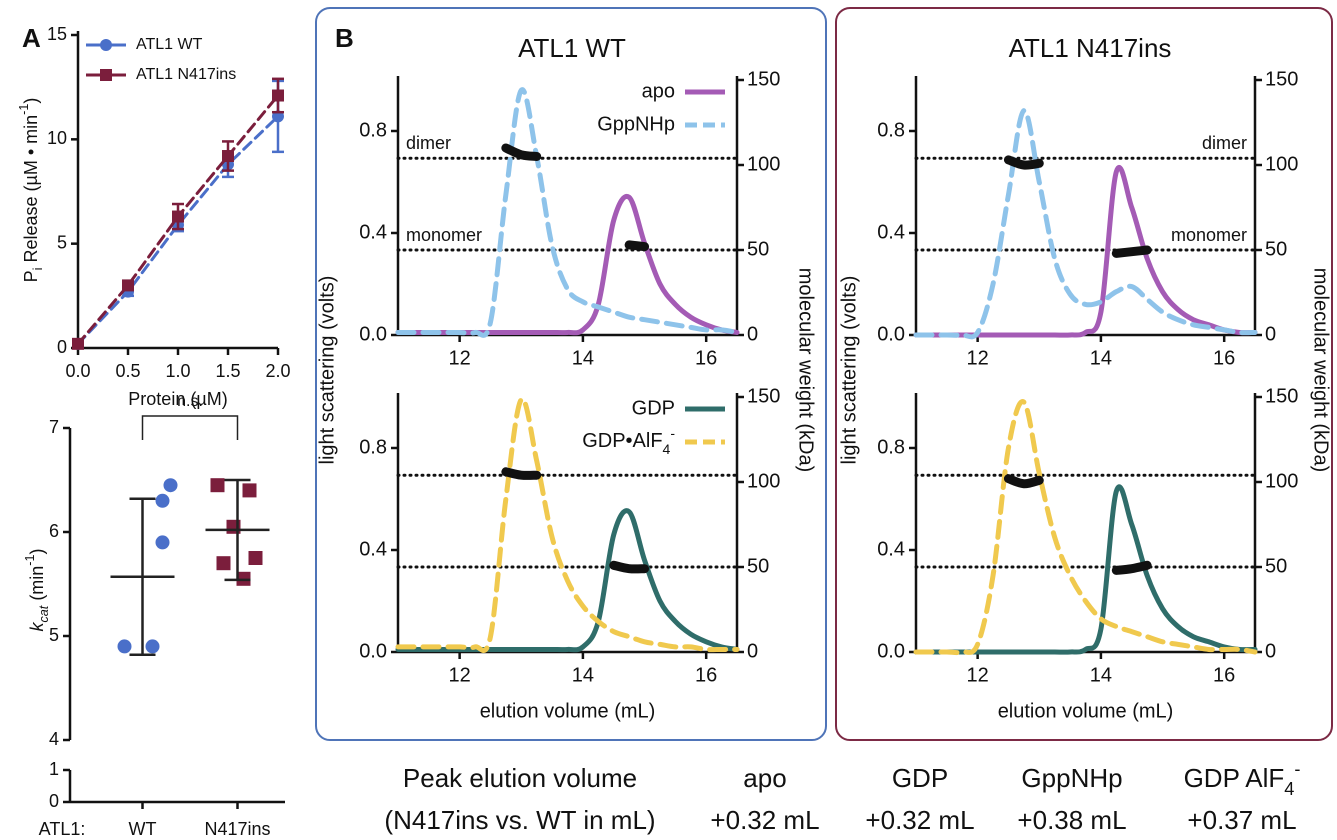  What do you see at coordinates (190, 427) in the screenshot?
I see `significance-bracket` at bounding box center [190, 427].